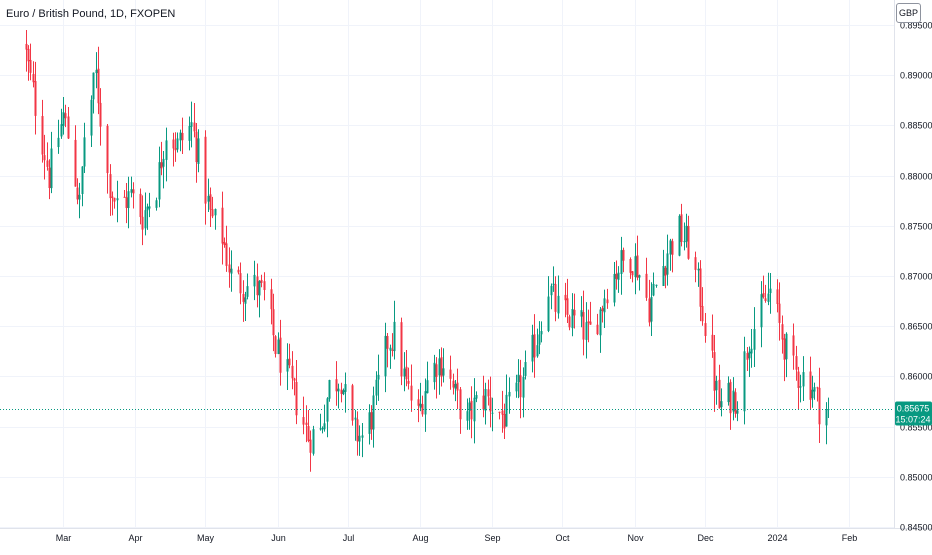 The width and height of the screenshot is (932, 555). Describe the element at coordinates (420, 538) in the screenshot. I see `time-tick-label: Aug` at that location.